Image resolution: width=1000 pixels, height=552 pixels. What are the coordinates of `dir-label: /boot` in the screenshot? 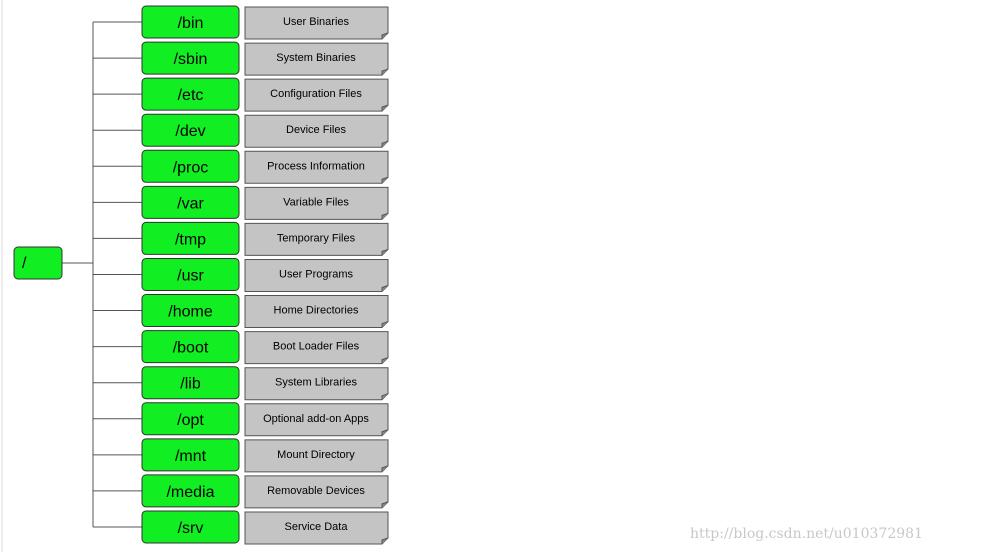 It's located at (191, 348).